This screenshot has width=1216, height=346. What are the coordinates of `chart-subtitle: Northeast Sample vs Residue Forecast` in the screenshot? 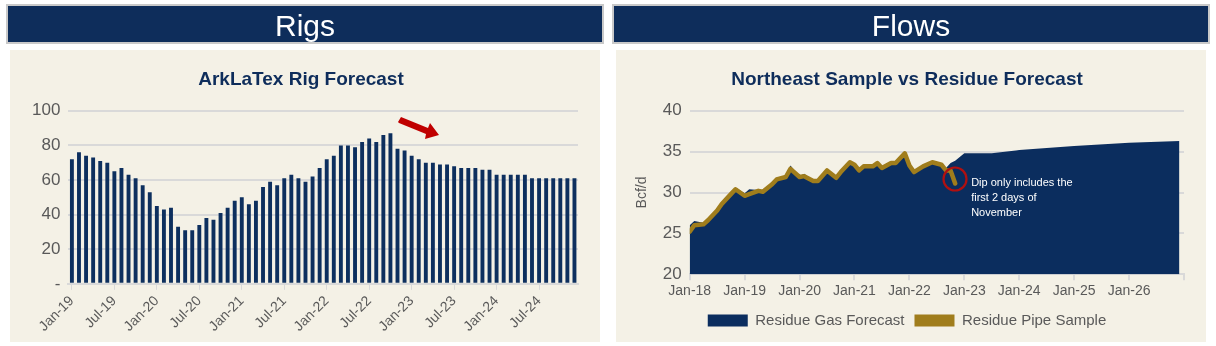 It's located at (907, 78).